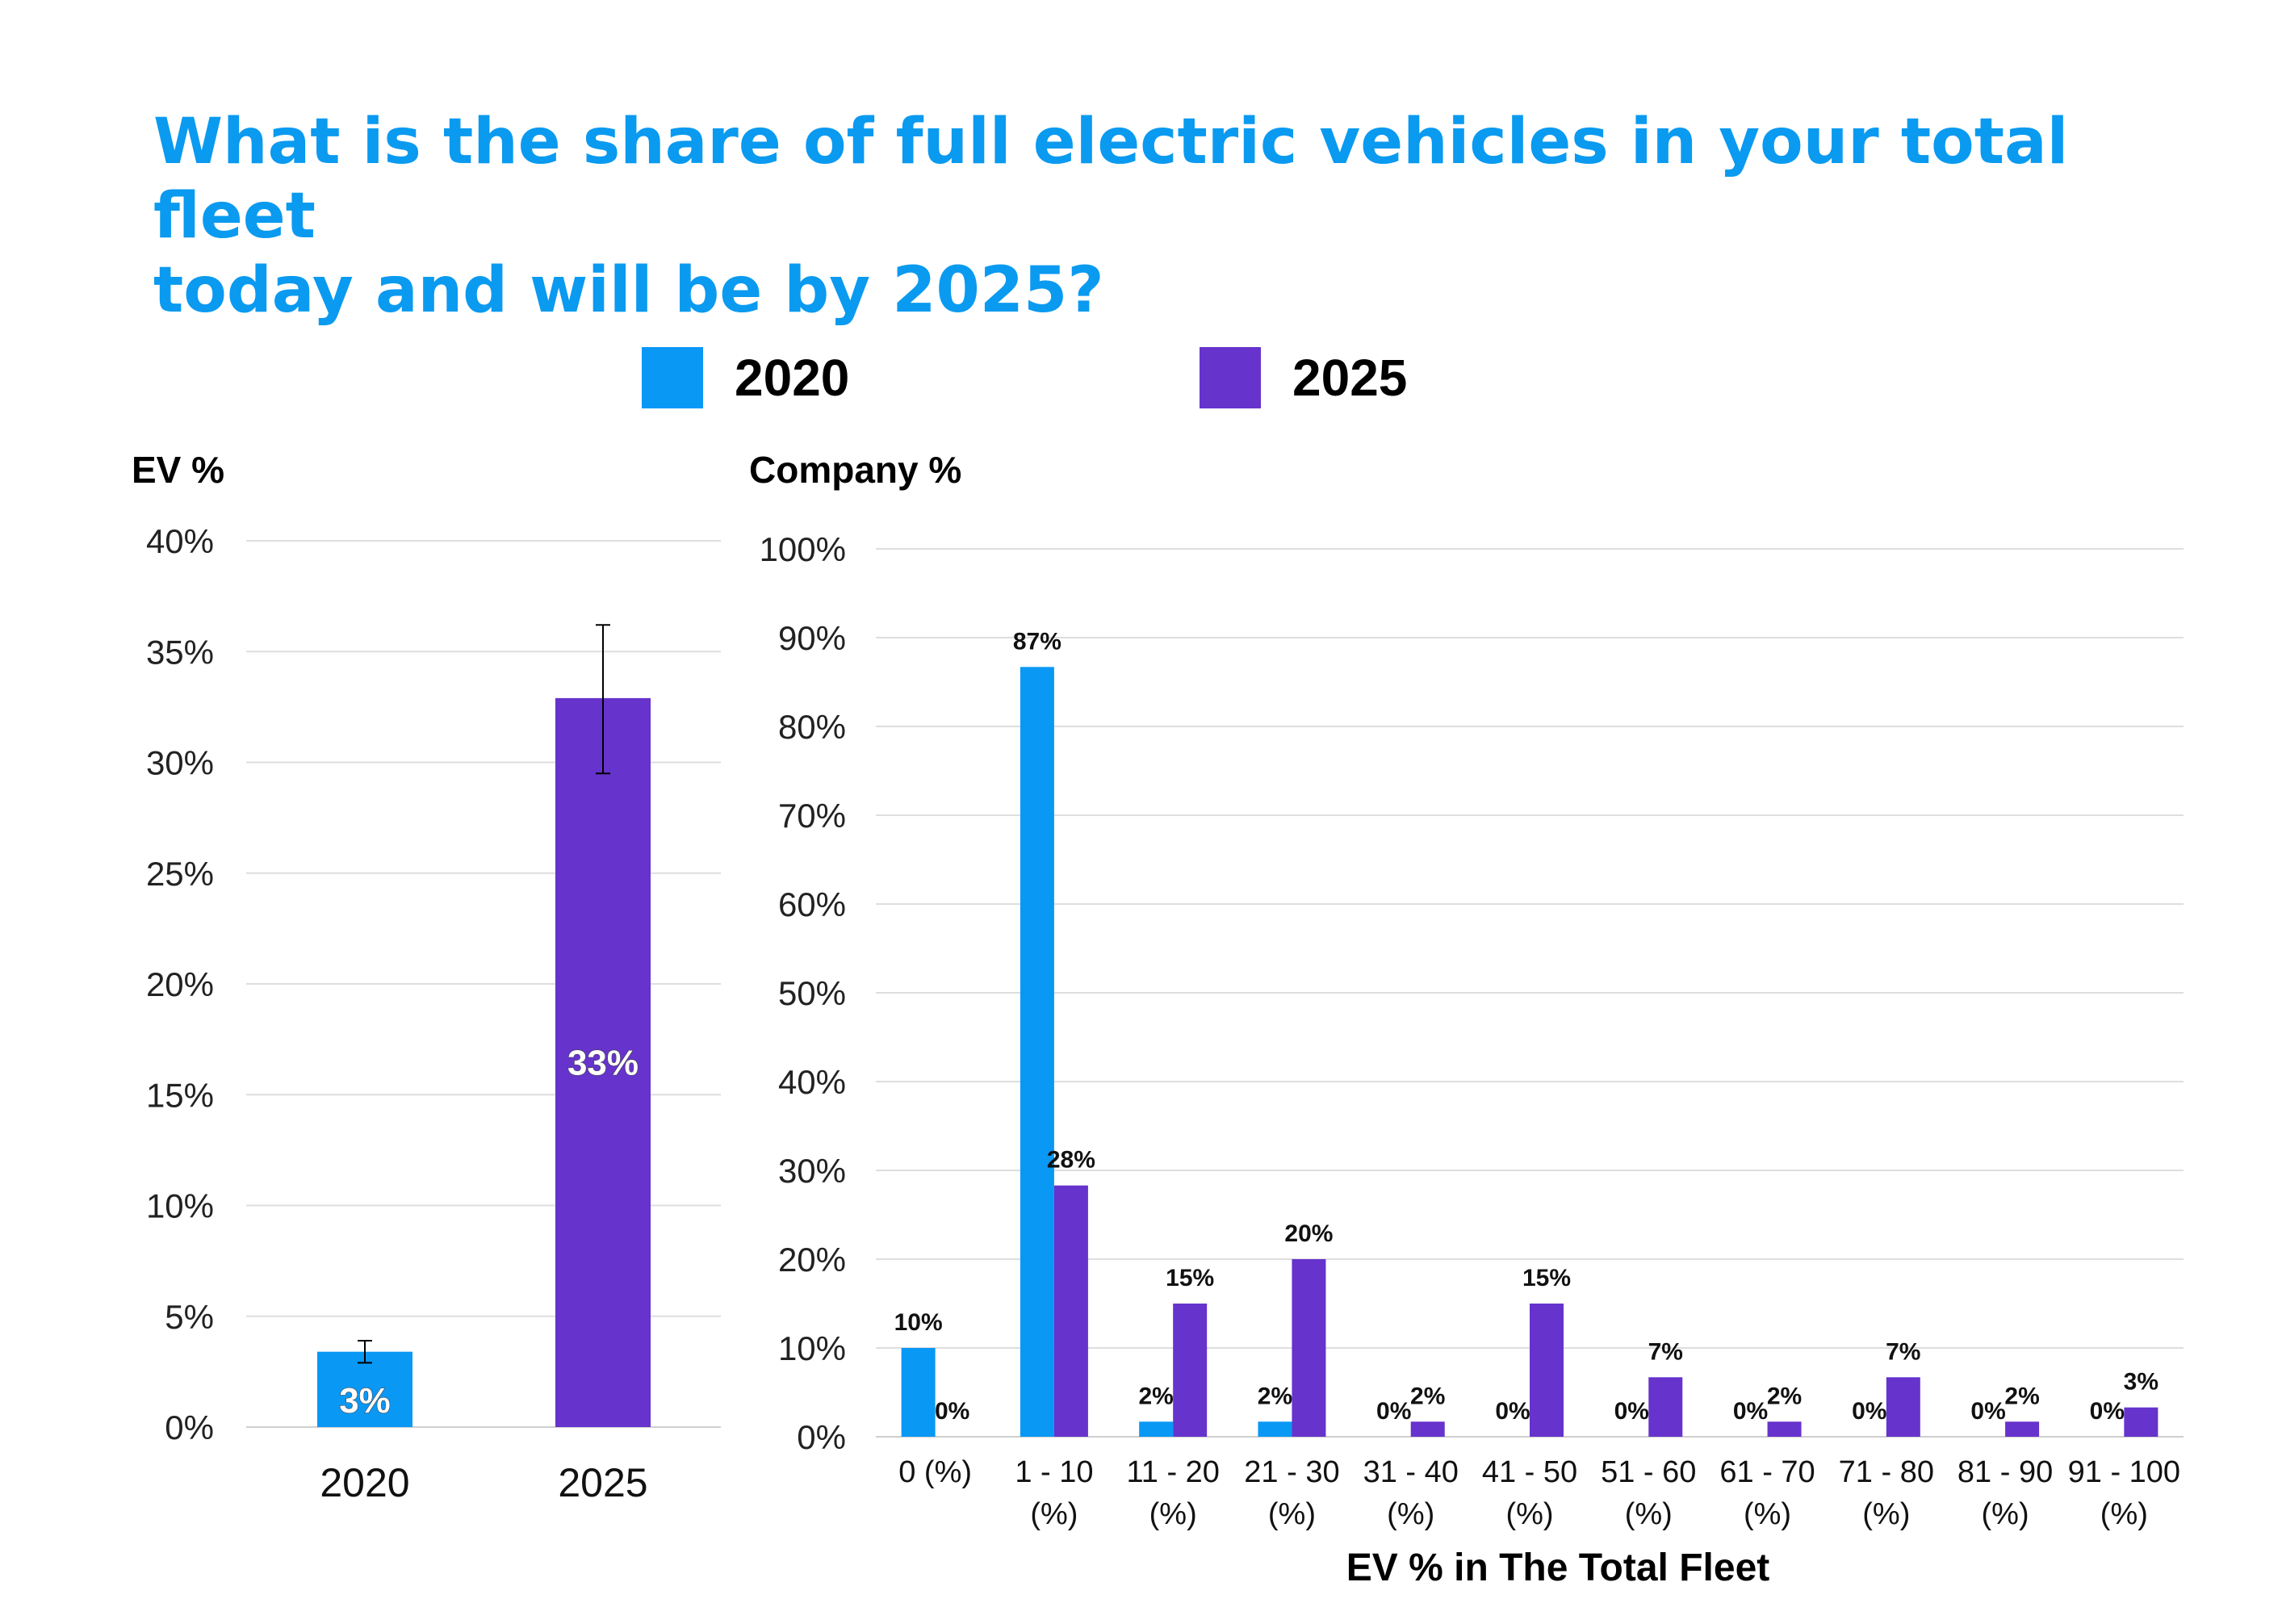  I want to click on title-line-2: today and will be by 2025?, so click(628, 290).